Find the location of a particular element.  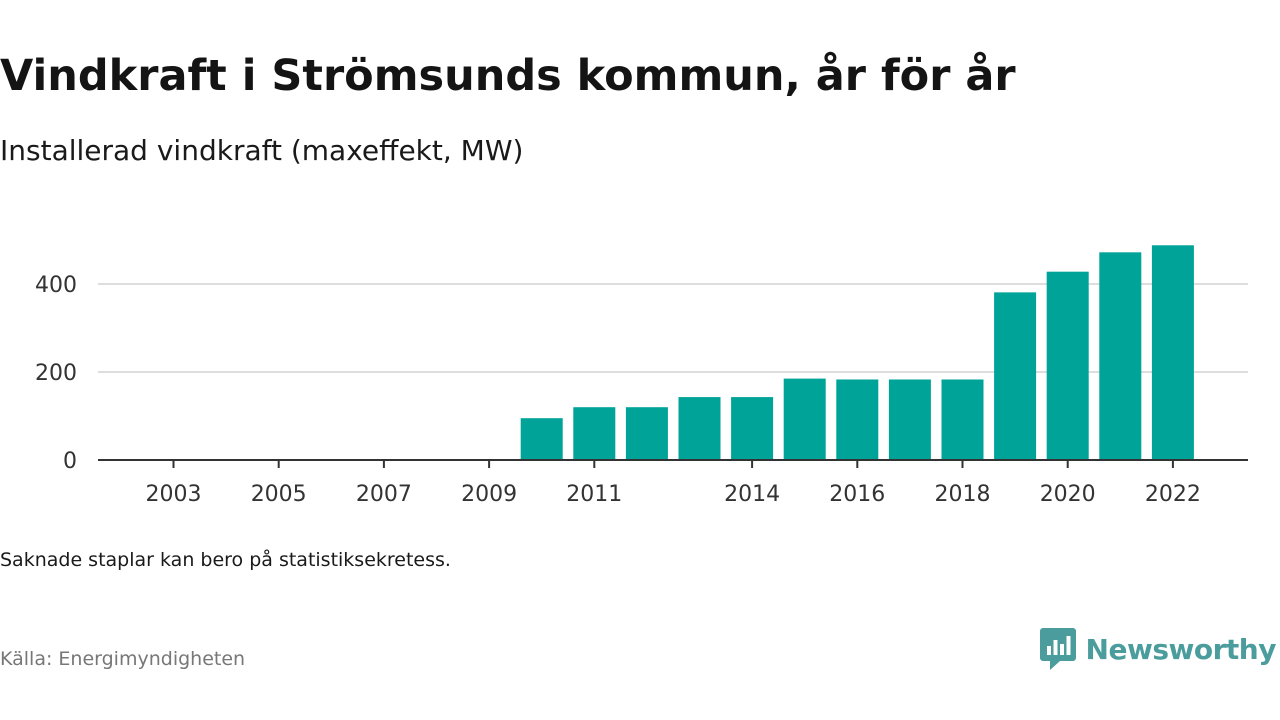

bar-2015 is located at coordinates (804, 419).